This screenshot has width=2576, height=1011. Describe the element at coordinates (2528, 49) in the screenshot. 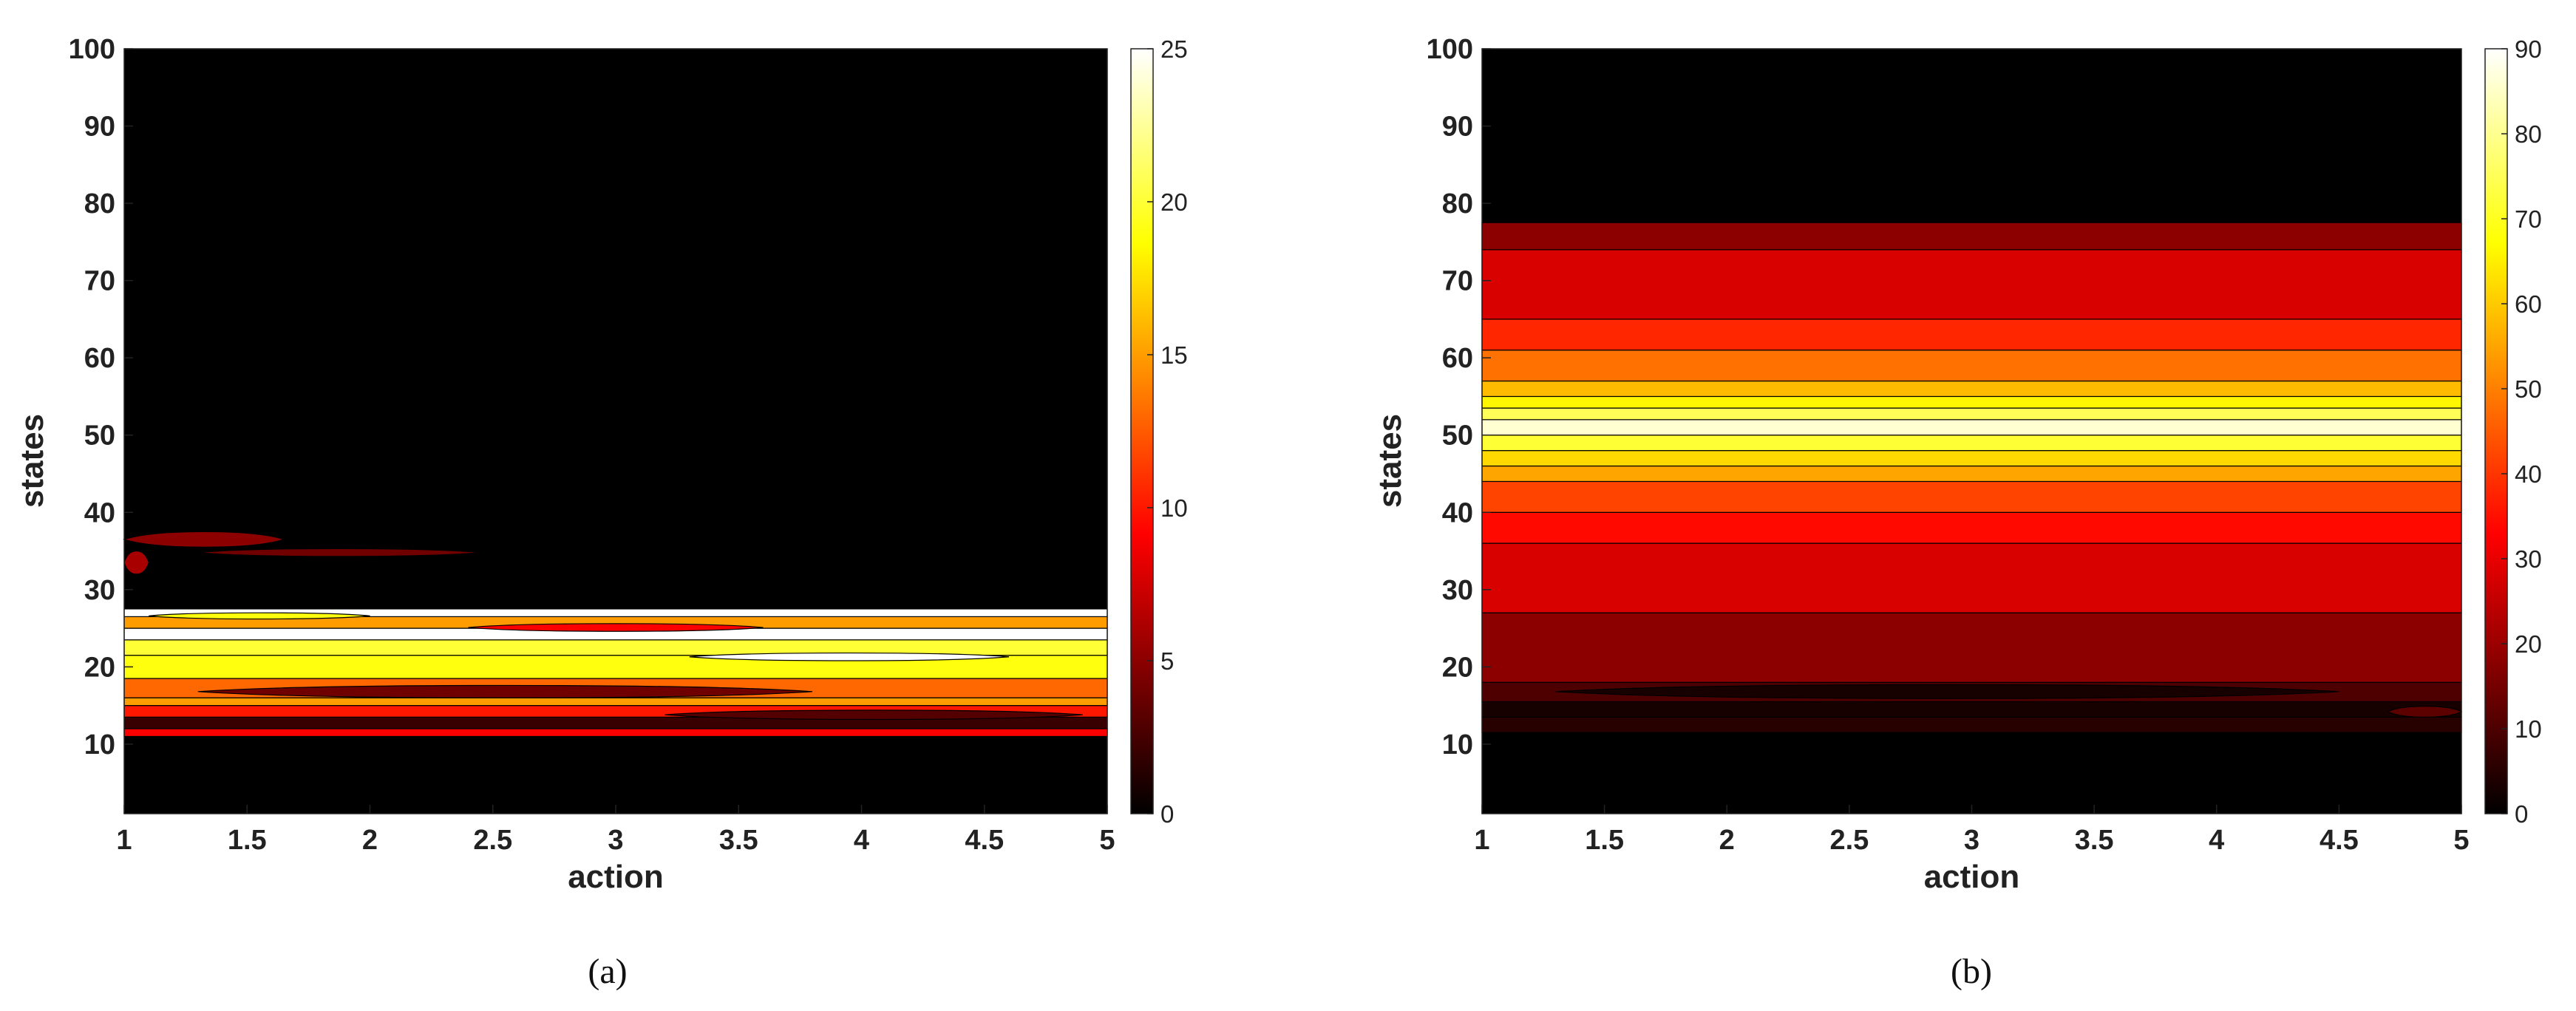

I see `colorbar-tick-label: 90` at that location.